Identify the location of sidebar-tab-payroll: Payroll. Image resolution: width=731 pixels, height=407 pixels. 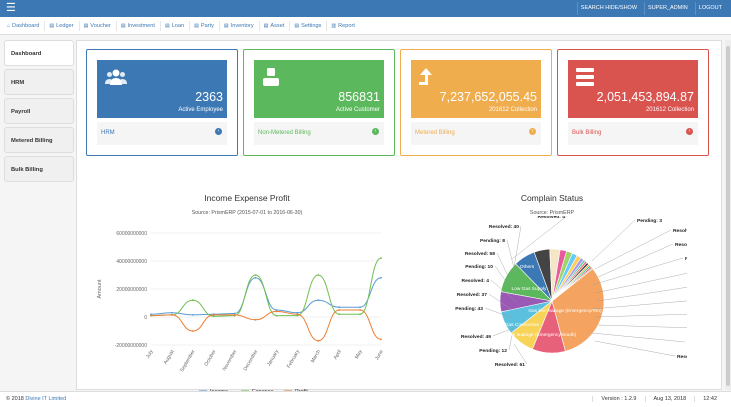
(39, 111).